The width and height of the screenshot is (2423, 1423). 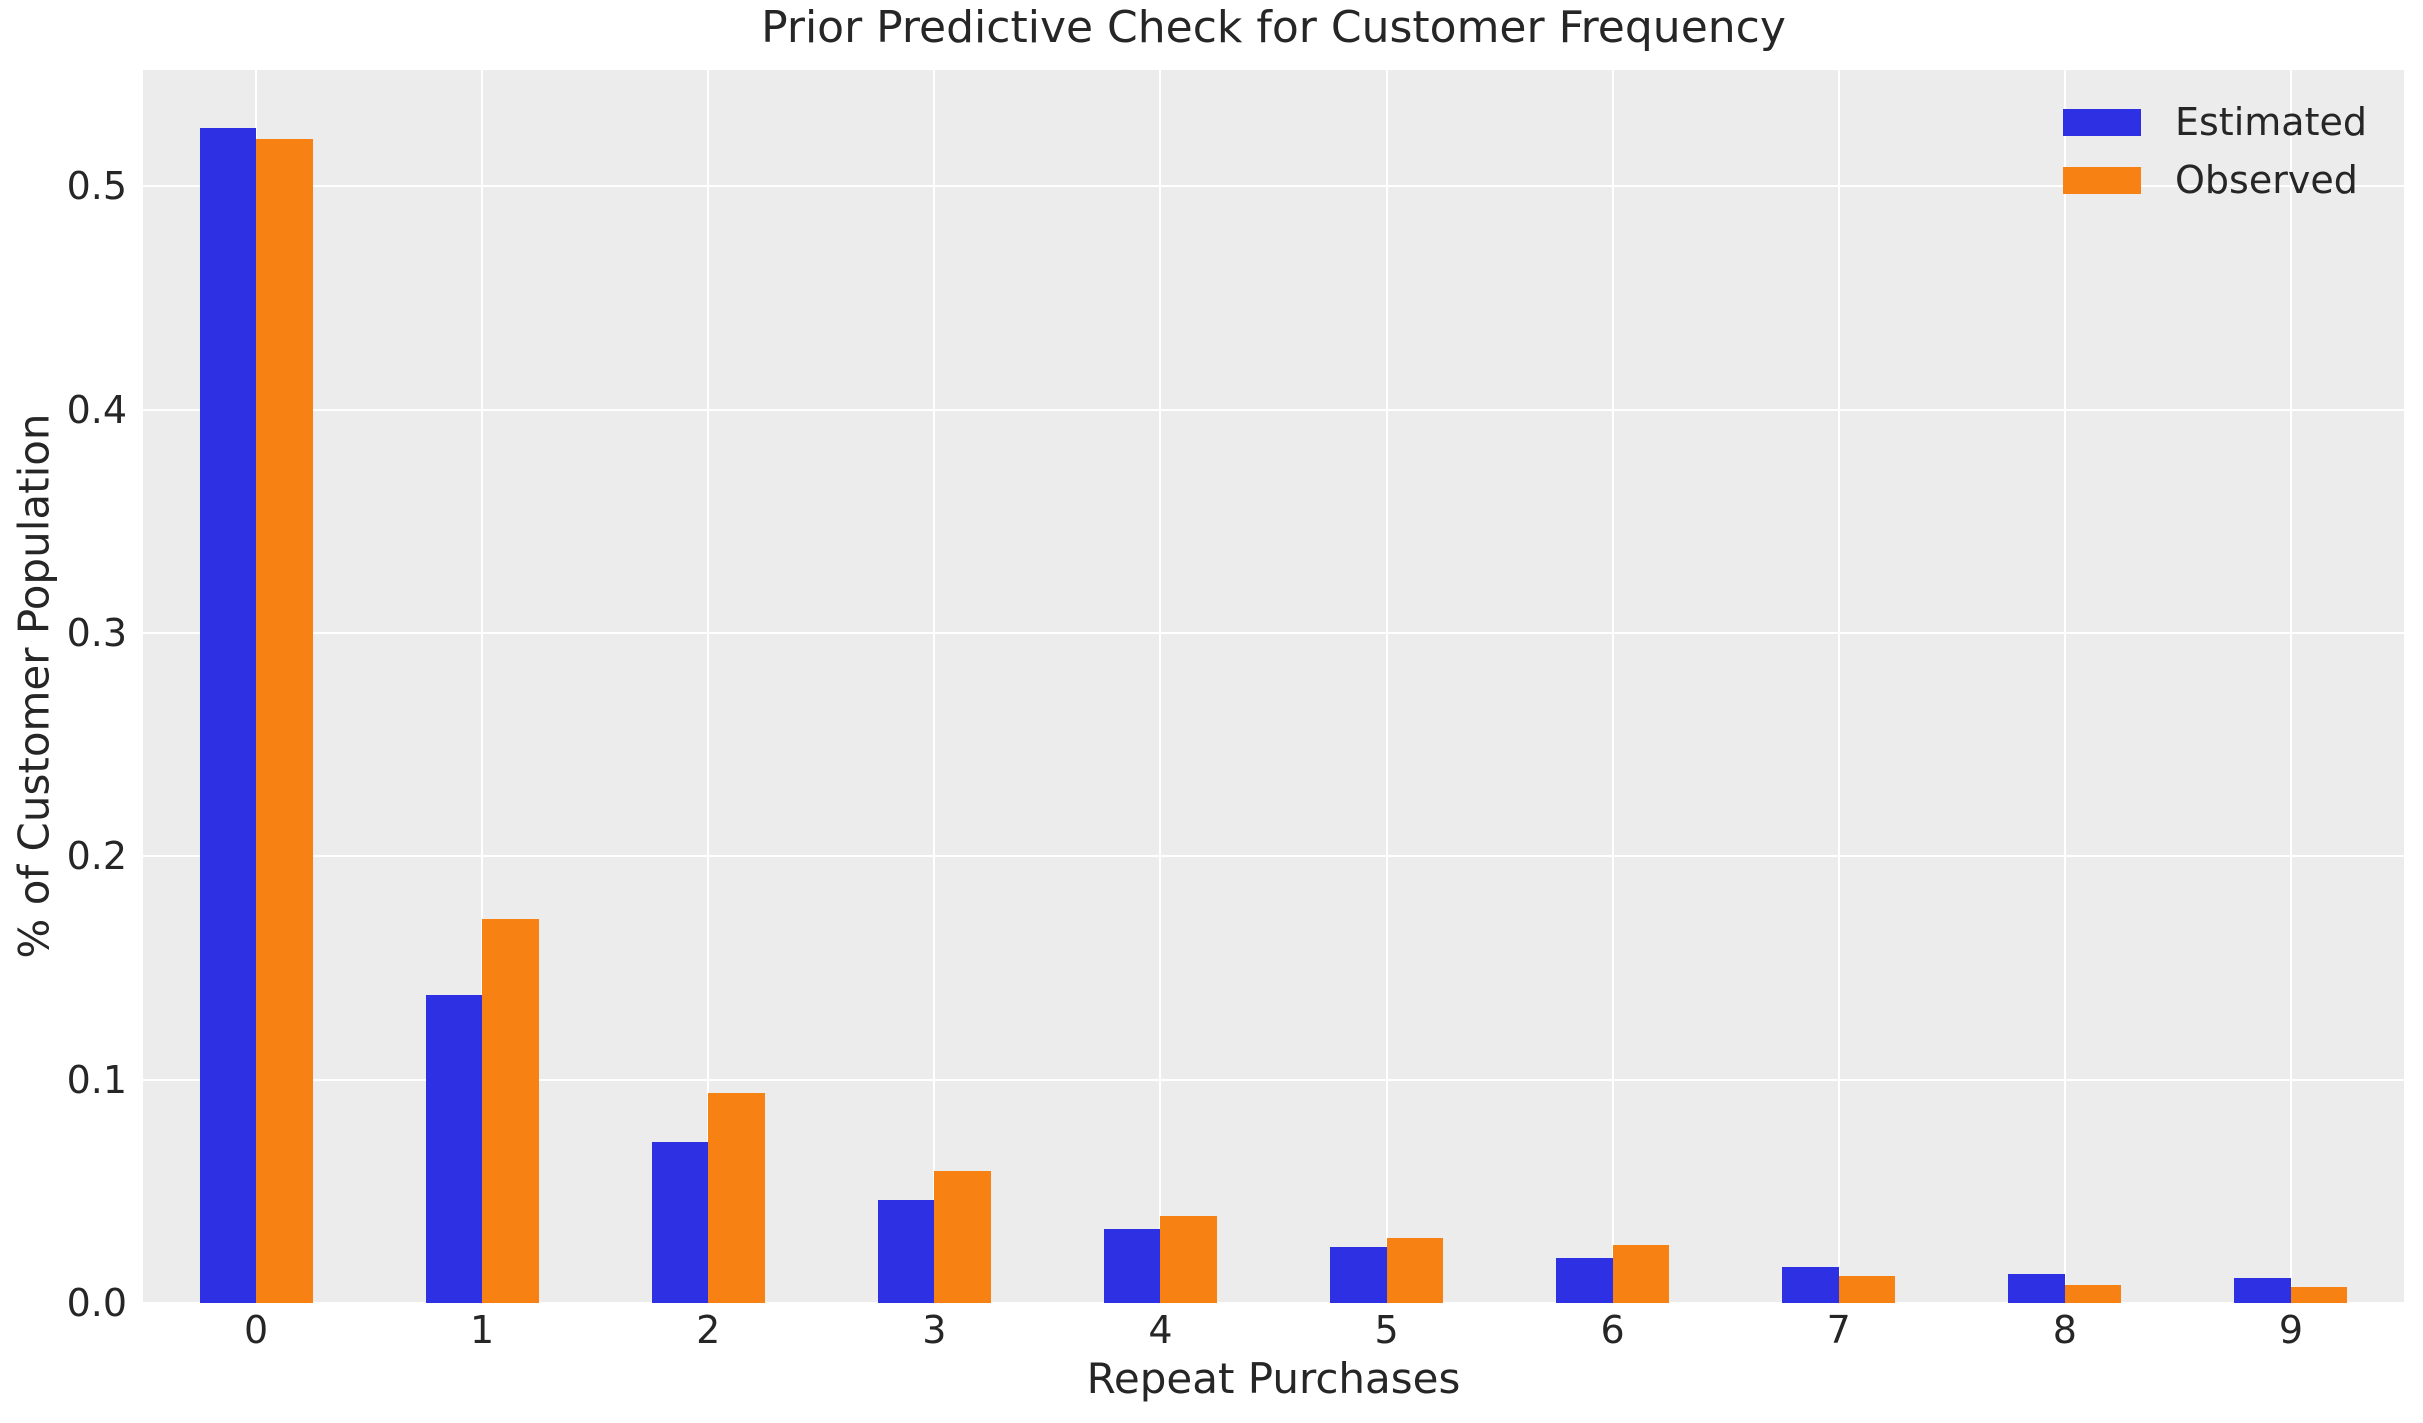 I want to click on y-tick-label: 0.3, so click(x=96, y=632).